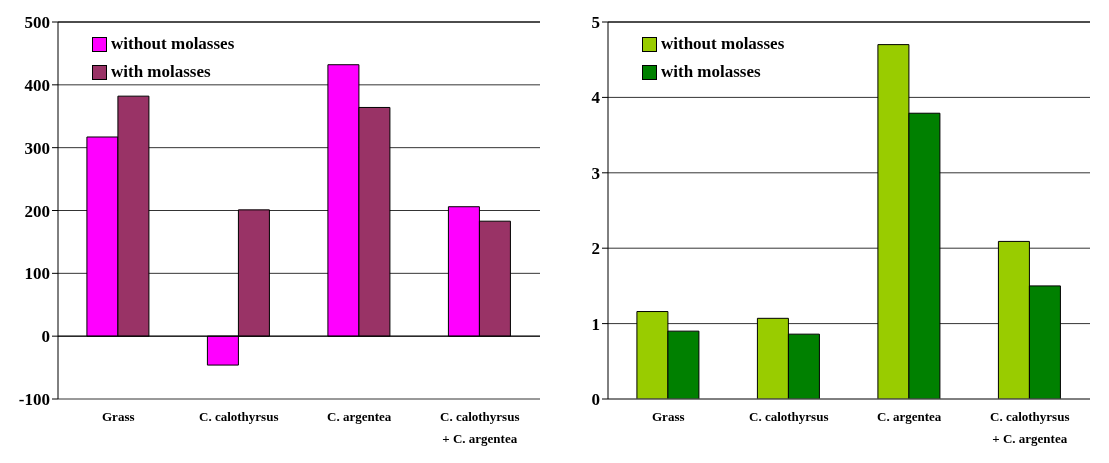 The width and height of the screenshot is (1109, 463). I want to click on y-tick-label: 4, so click(596, 98).